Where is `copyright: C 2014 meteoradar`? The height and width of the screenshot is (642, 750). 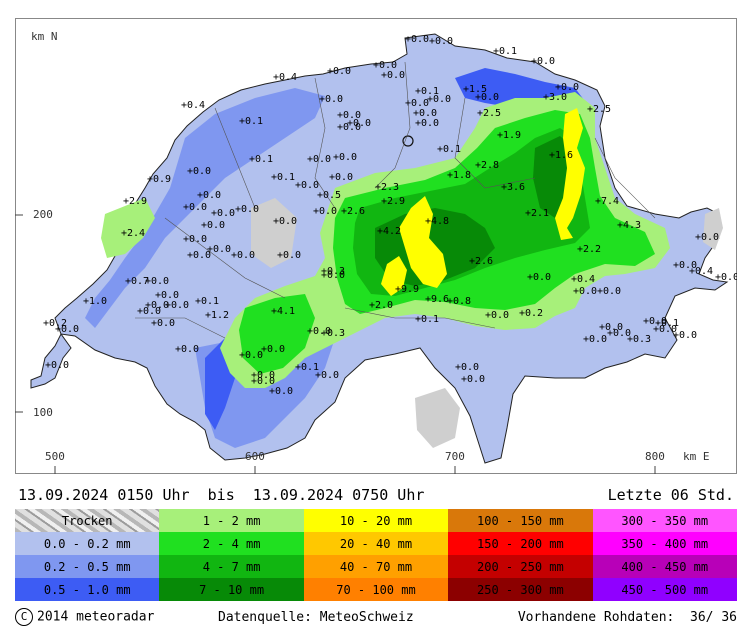 copyright: C 2014 meteoradar is located at coordinates (84, 617).